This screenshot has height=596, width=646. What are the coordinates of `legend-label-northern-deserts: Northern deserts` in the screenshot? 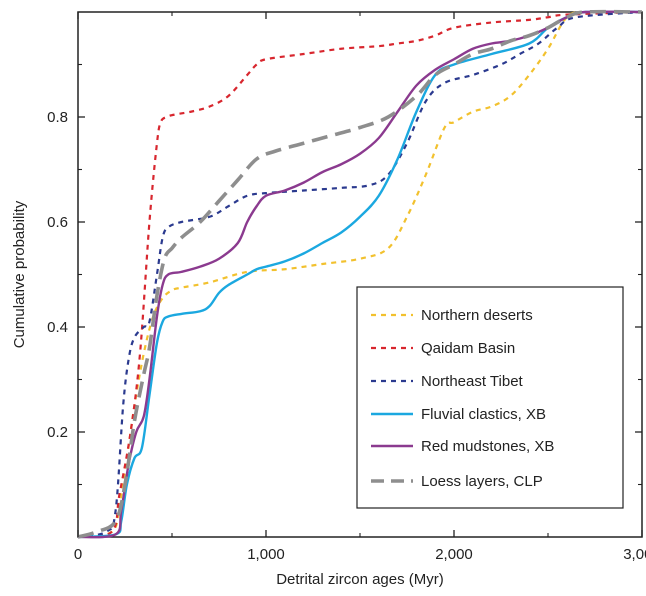 It's located at (477, 315).